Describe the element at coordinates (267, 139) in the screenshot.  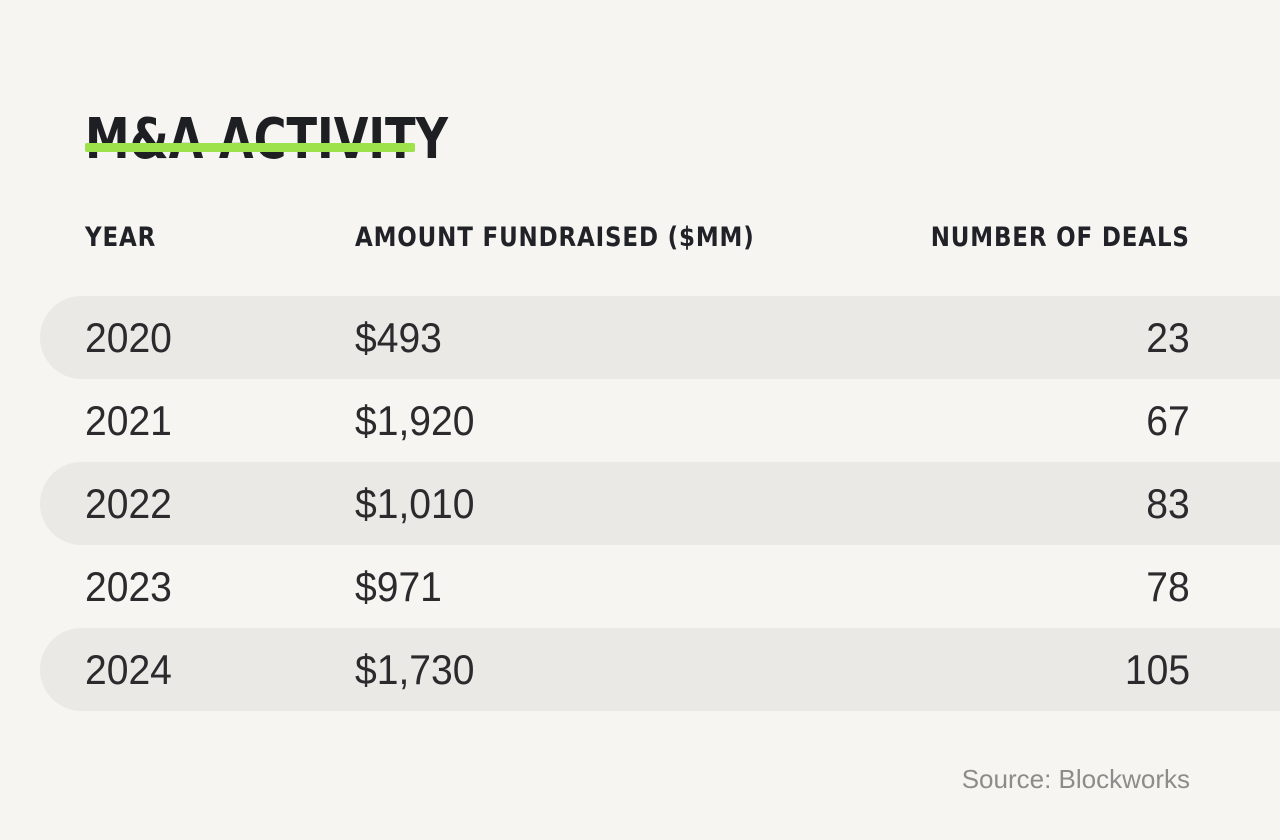
I see `page-title-text: M&A ACTIVITY` at that location.